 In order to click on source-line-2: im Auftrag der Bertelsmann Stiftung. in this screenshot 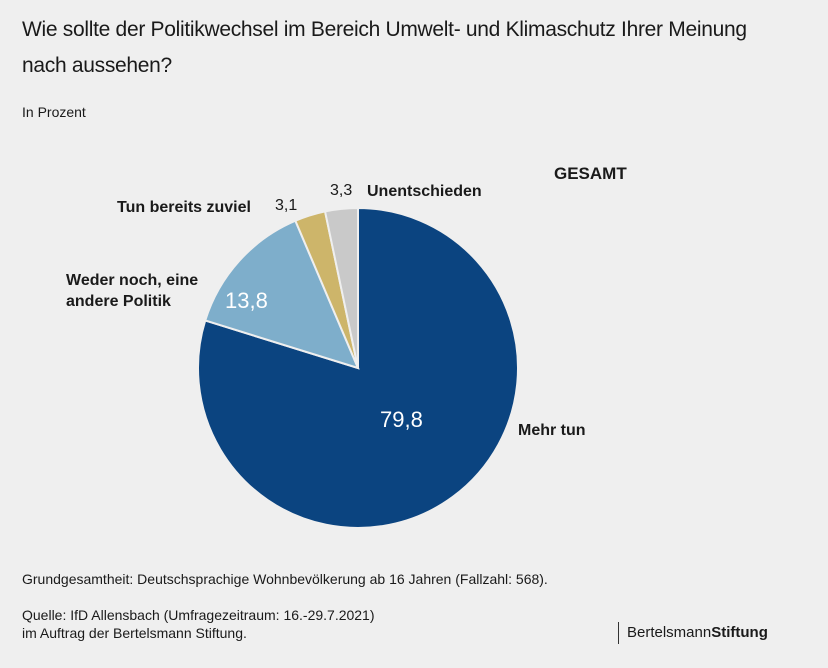, I will do `click(134, 633)`.